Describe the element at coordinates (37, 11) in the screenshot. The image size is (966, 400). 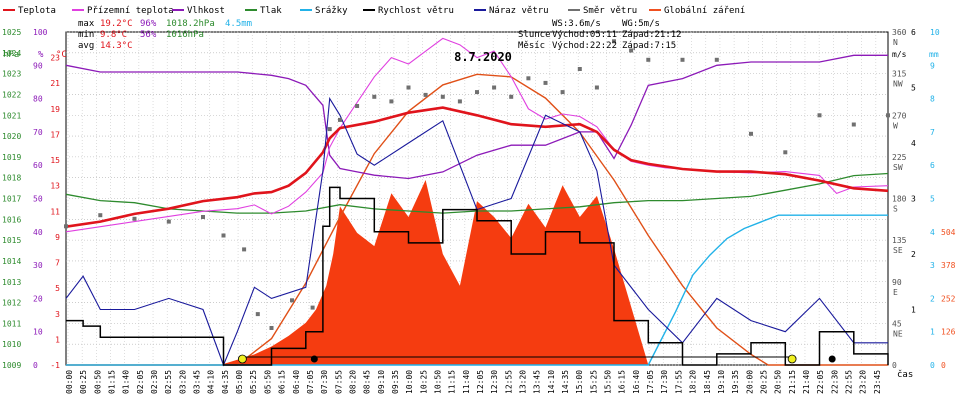
I see `legend-item: Teplota` at that location.